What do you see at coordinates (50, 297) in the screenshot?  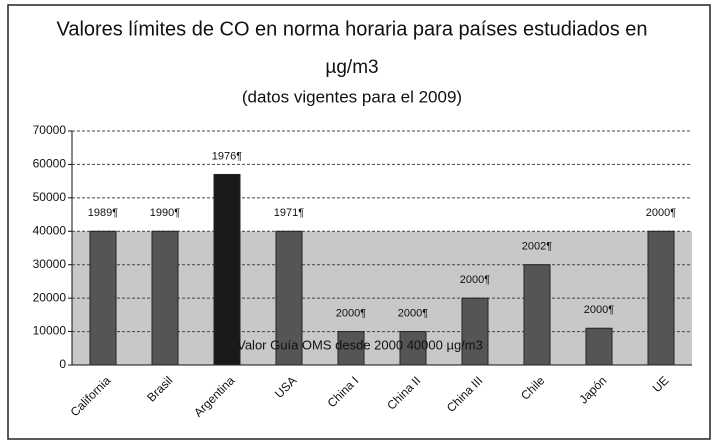 I see `y-tick-label: 20000` at bounding box center [50, 297].